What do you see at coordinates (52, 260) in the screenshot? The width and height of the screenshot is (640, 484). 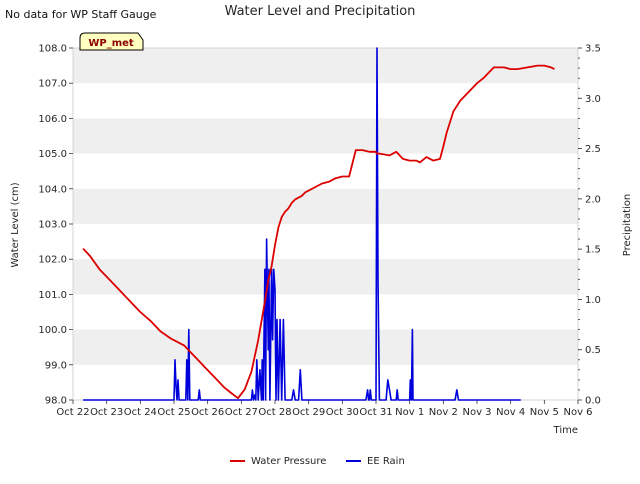 I see `y-tick-label: 102.0` at bounding box center [52, 260].